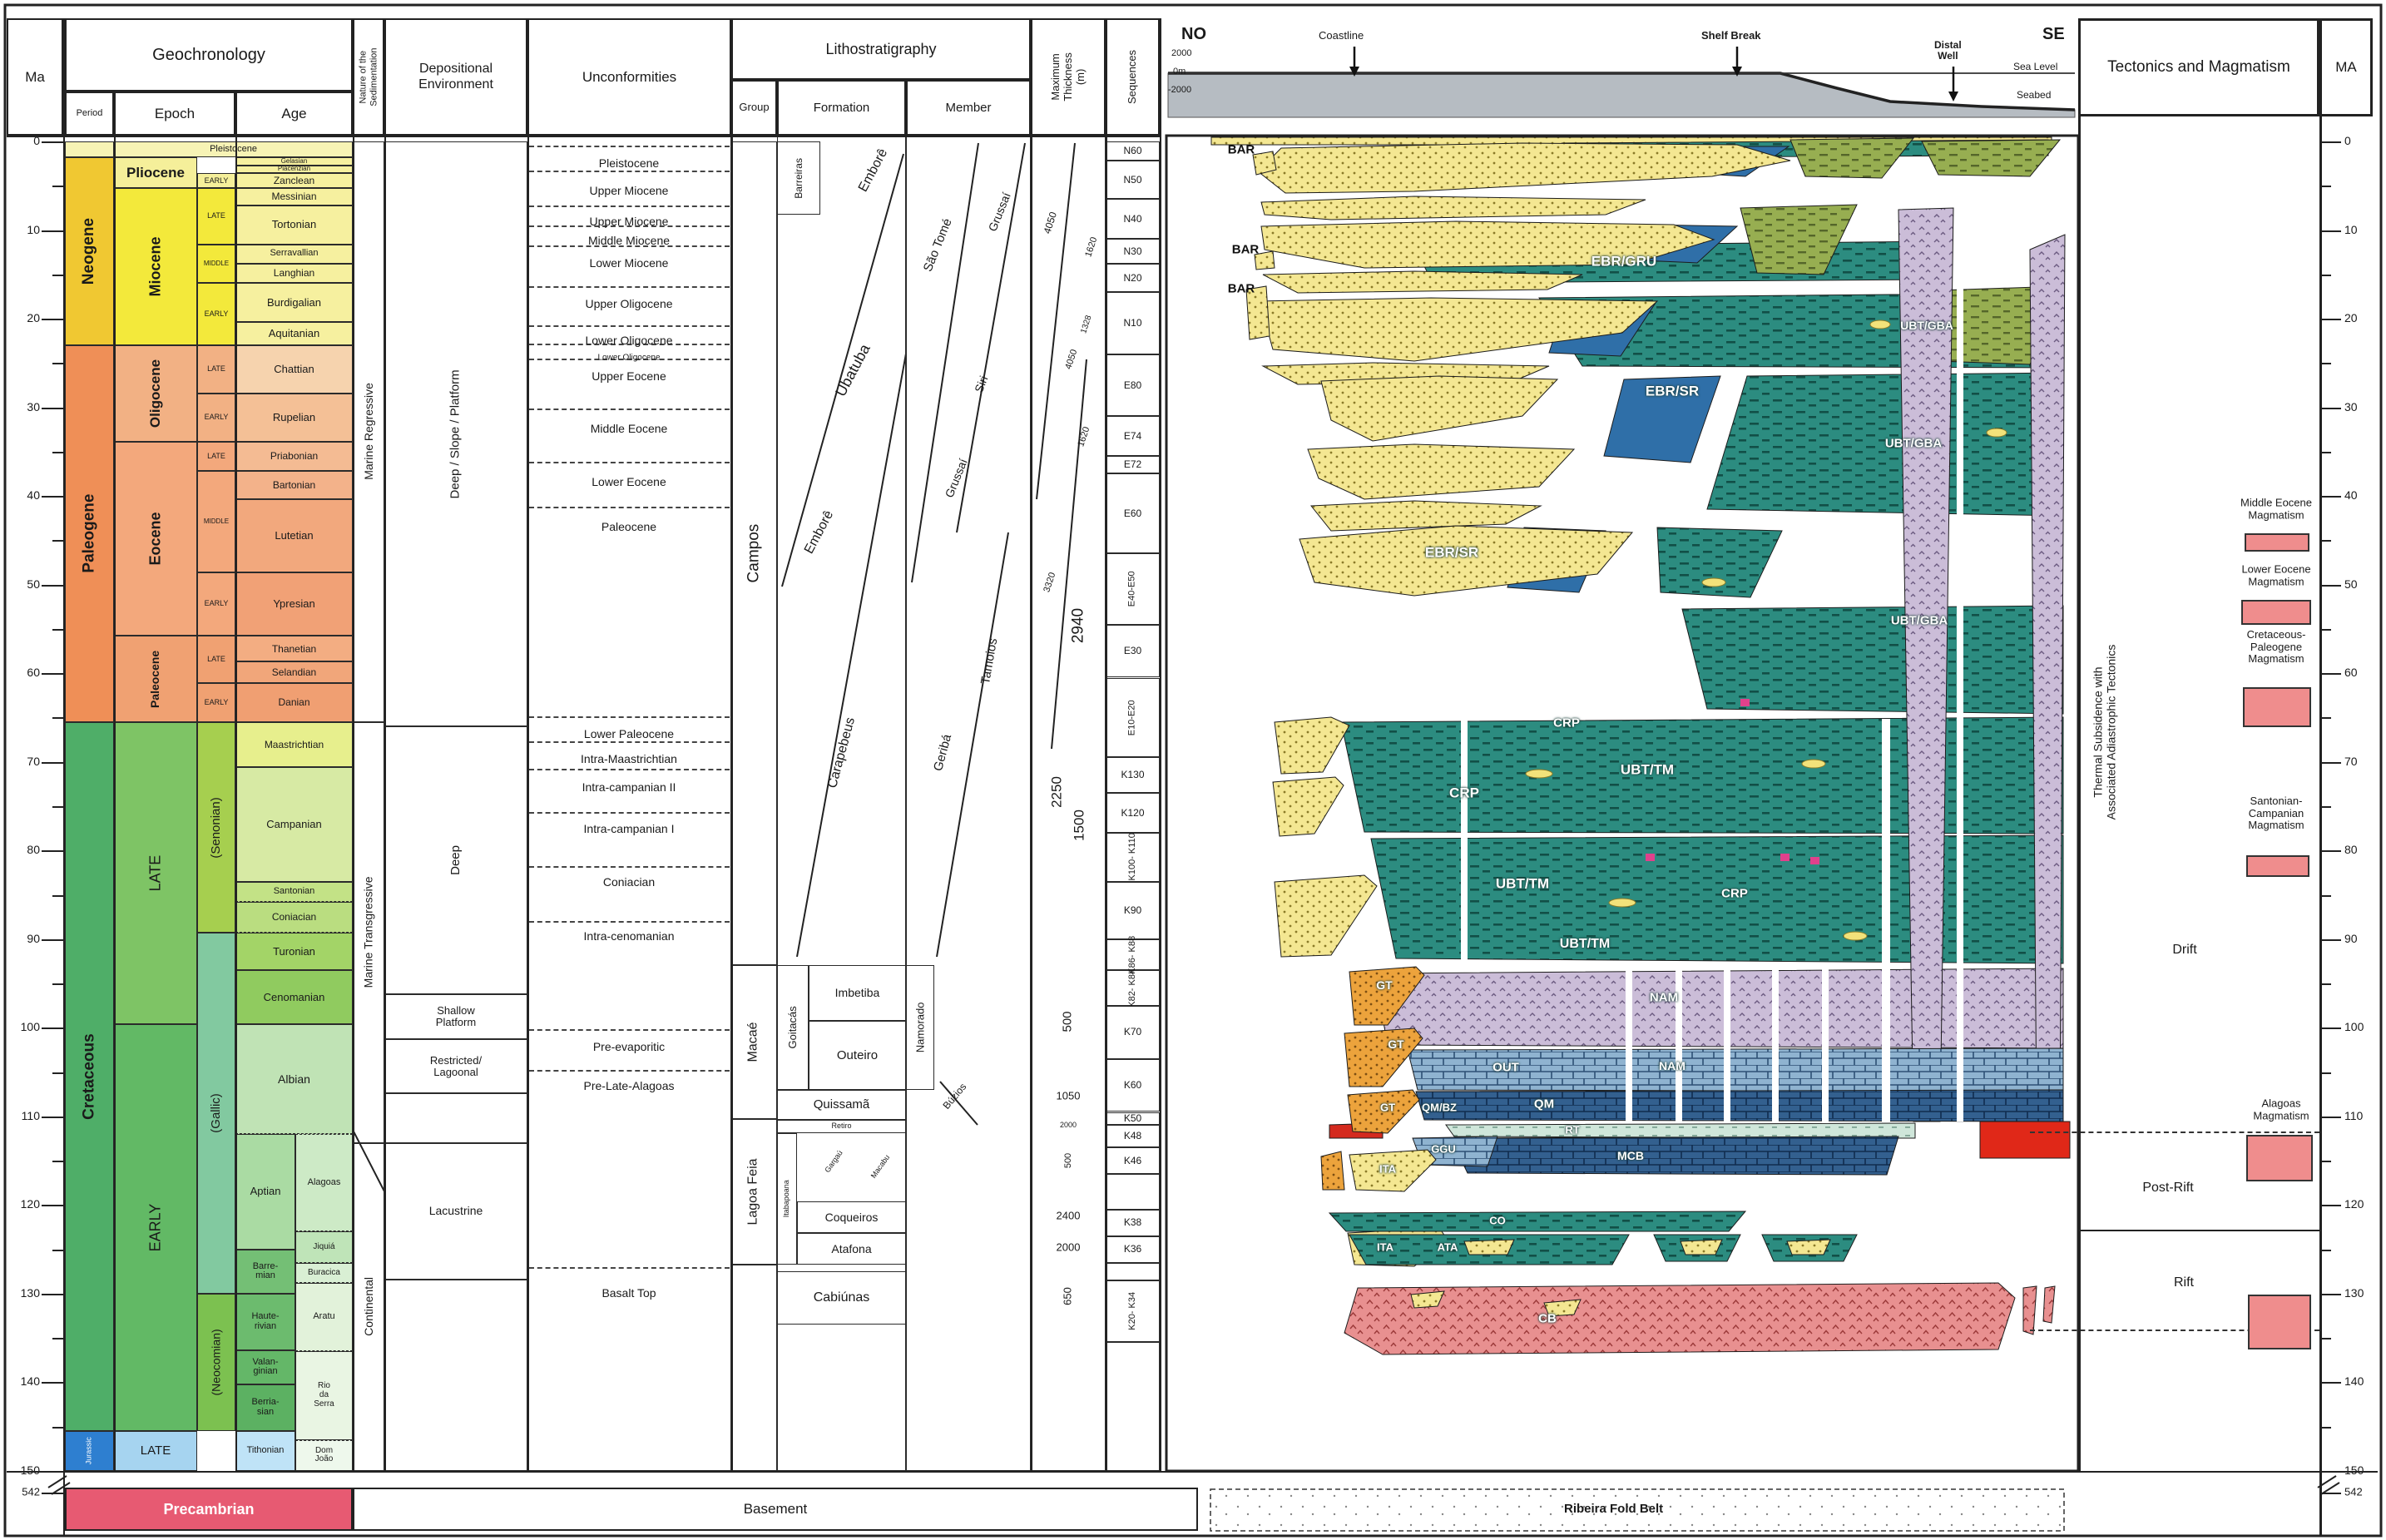 Image resolution: width=2386 pixels, height=1540 pixels. I want to click on axis-major-label: 30, so click(33, 406).